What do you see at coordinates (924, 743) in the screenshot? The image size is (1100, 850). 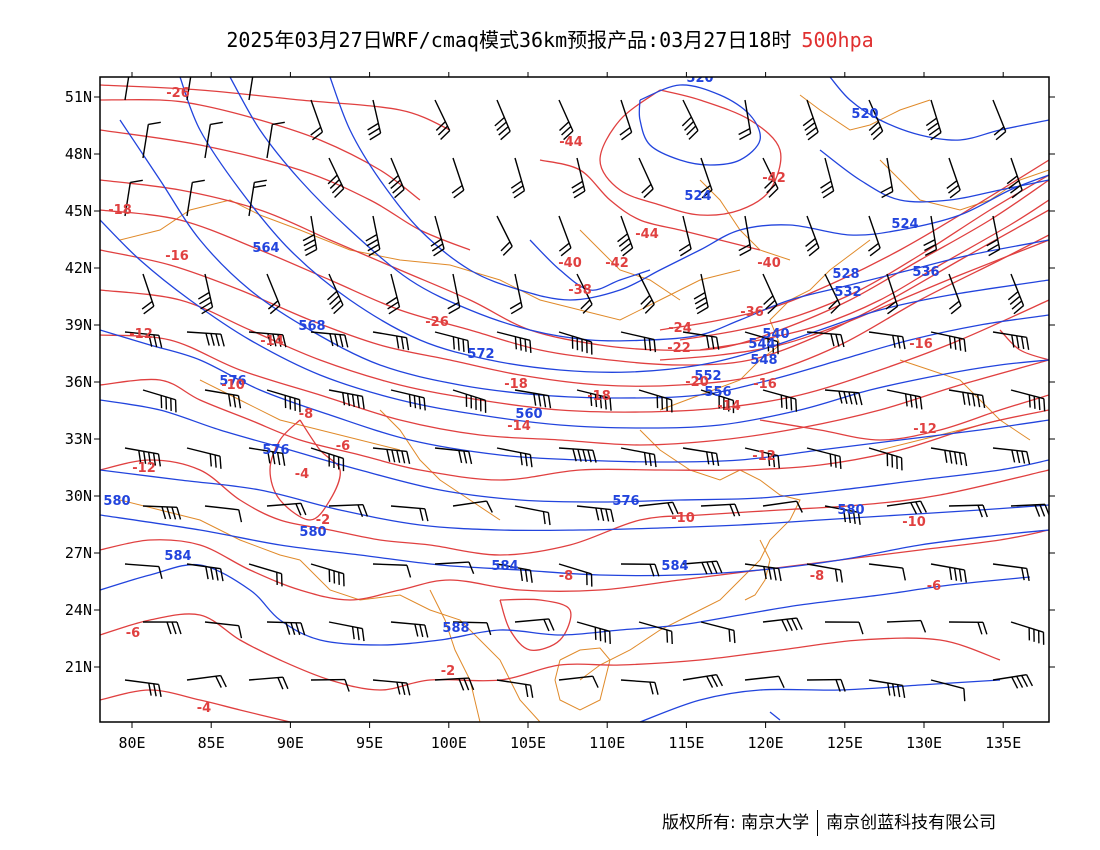 I see `lon-label: 130E` at bounding box center [924, 743].